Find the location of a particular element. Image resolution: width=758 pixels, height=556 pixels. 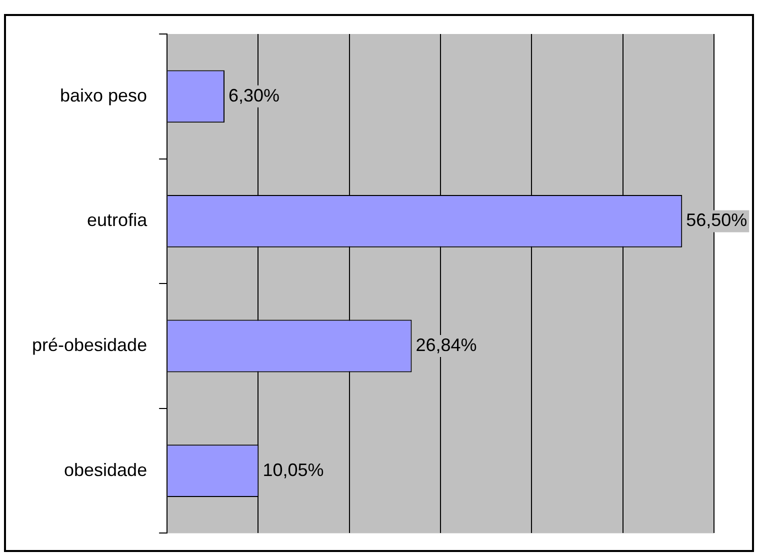

y-tick-label: eutrofia is located at coordinates (117, 220).